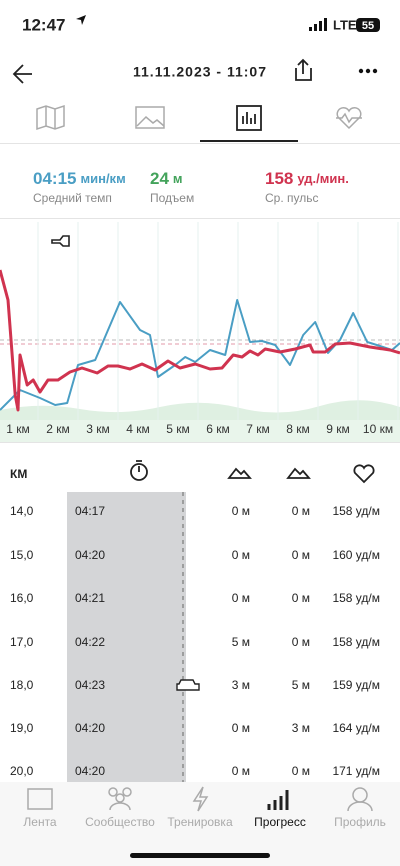  I want to click on more-button, so click(368, 71).